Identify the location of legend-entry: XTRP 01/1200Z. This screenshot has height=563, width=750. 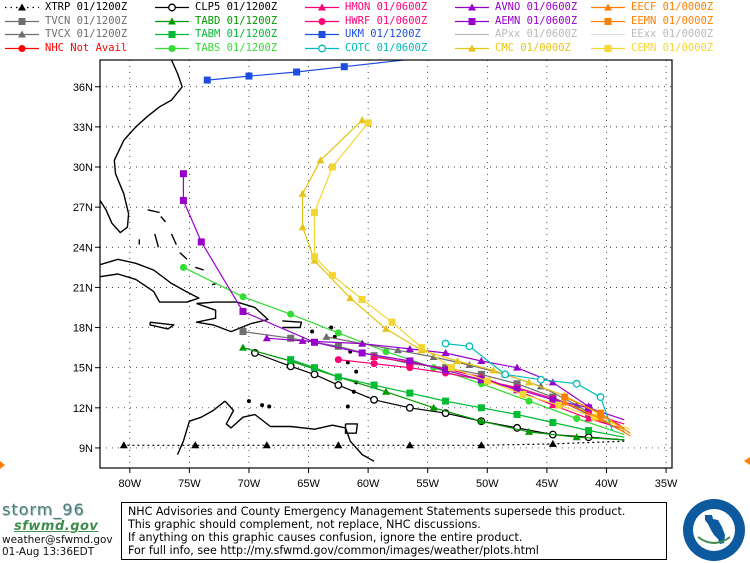
(64, 7).